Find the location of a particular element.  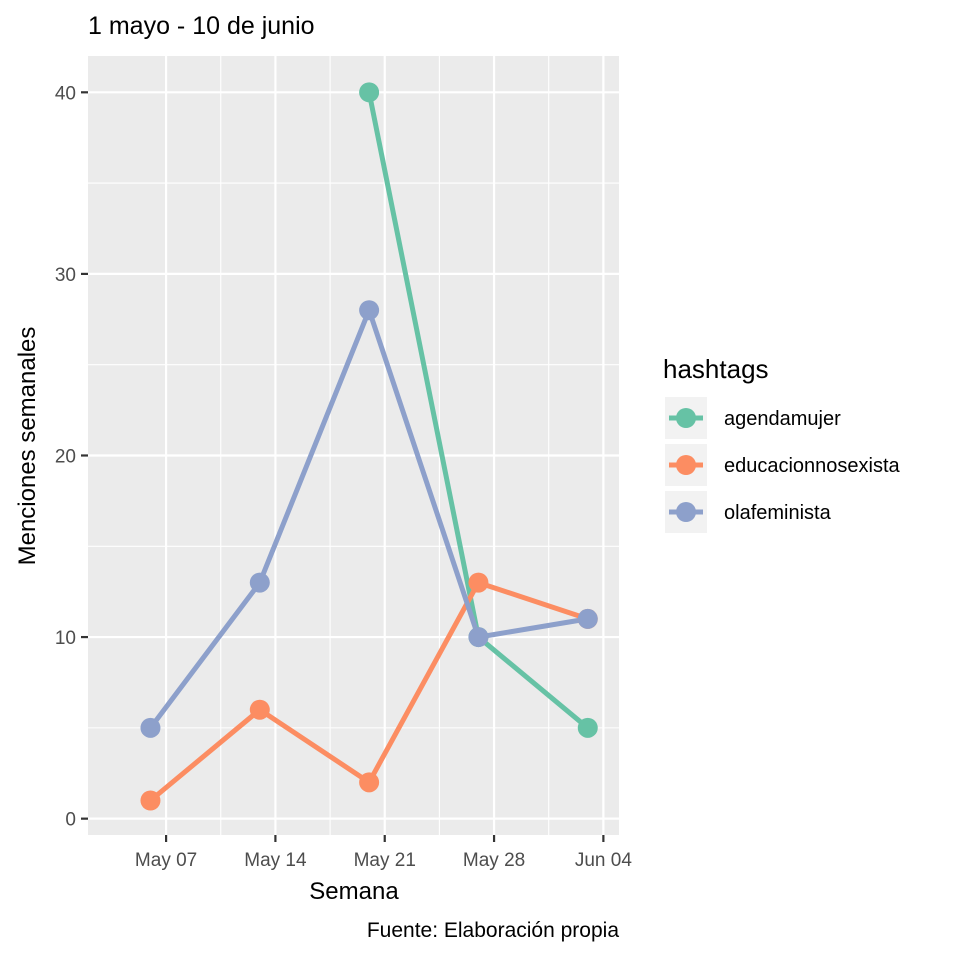

x-tick-label: Jun 04 is located at coordinates (603, 860).